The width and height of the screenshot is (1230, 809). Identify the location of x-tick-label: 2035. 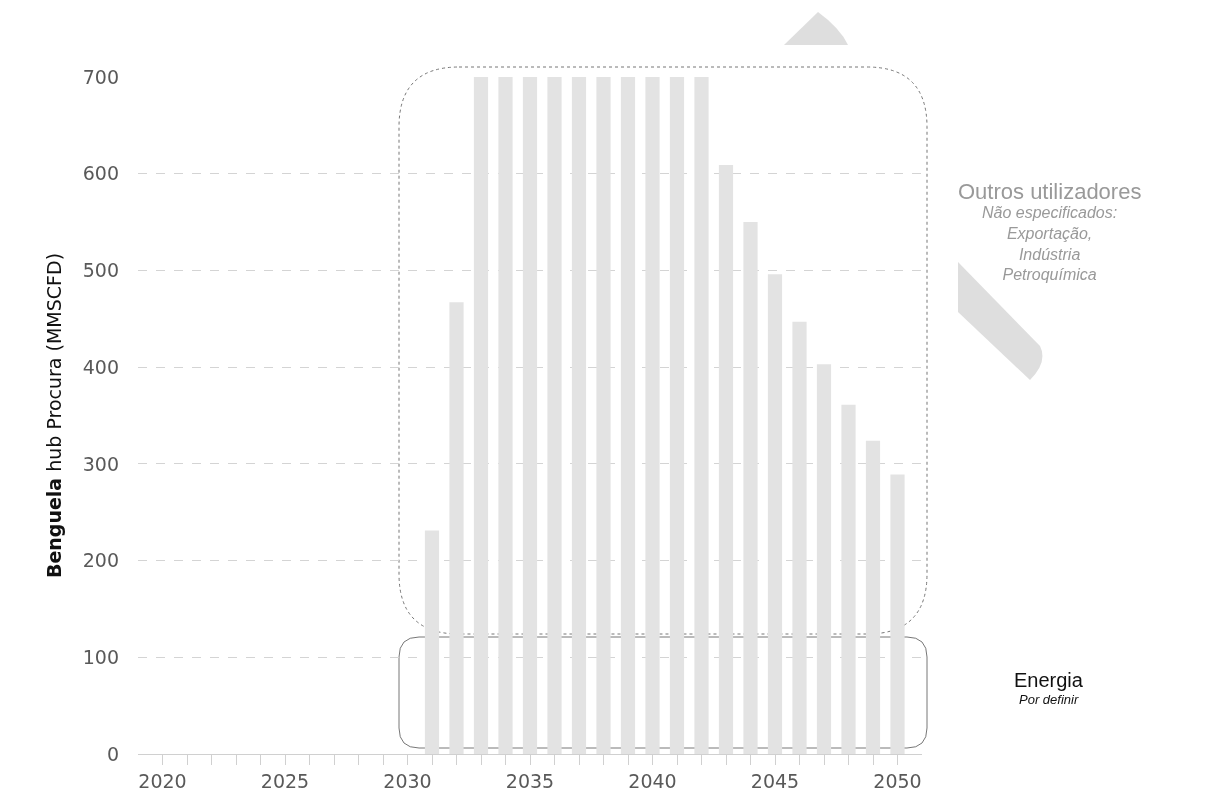
(530, 780).